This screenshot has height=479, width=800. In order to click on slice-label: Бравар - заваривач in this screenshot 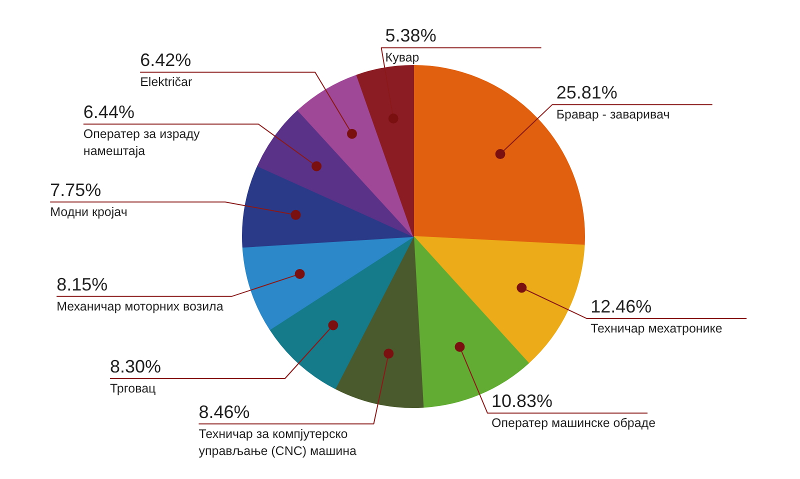, I will do `click(613, 115)`.